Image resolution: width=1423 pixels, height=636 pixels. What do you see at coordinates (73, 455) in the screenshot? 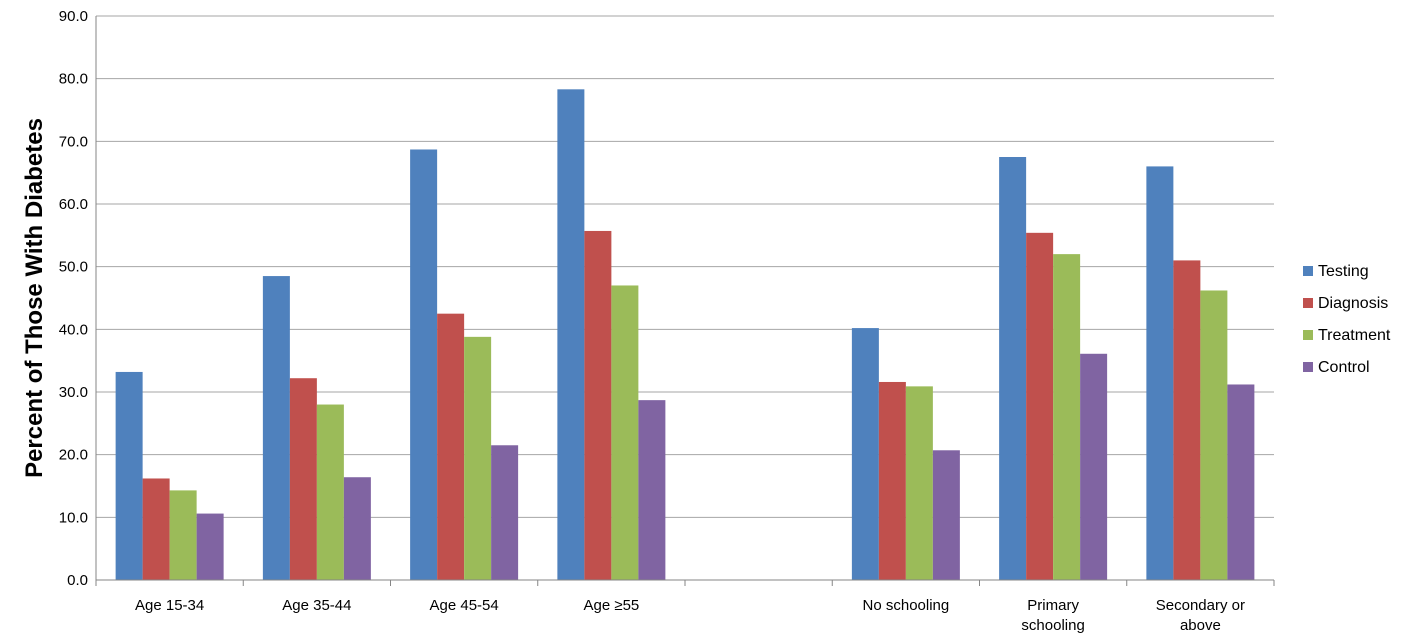
I see `y-tick-label: 20.0` at bounding box center [73, 455].